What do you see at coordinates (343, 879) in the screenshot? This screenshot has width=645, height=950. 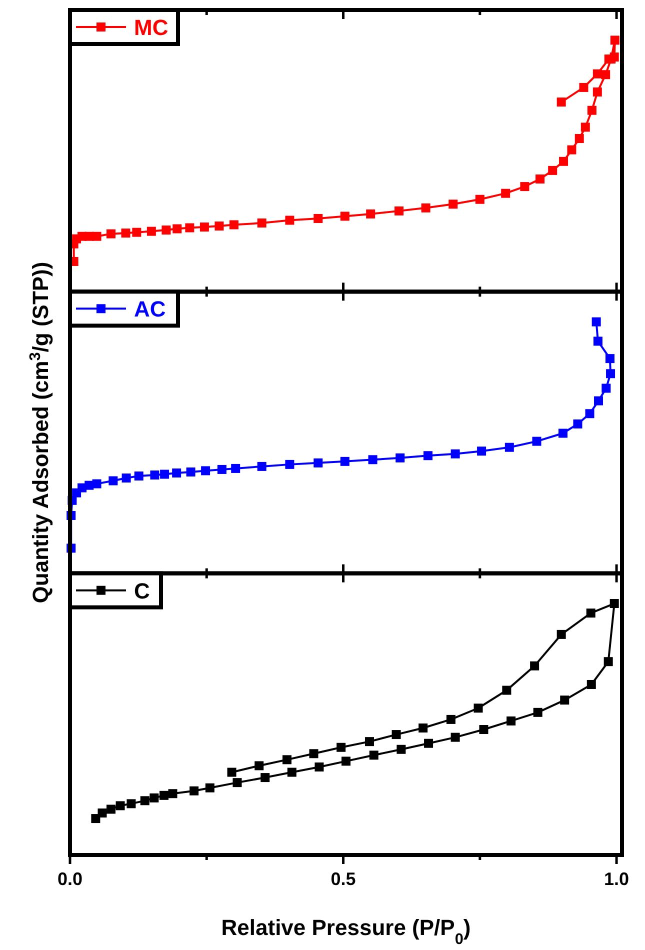 I see `x-tick-label: 0.5` at bounding box center [343, 879].